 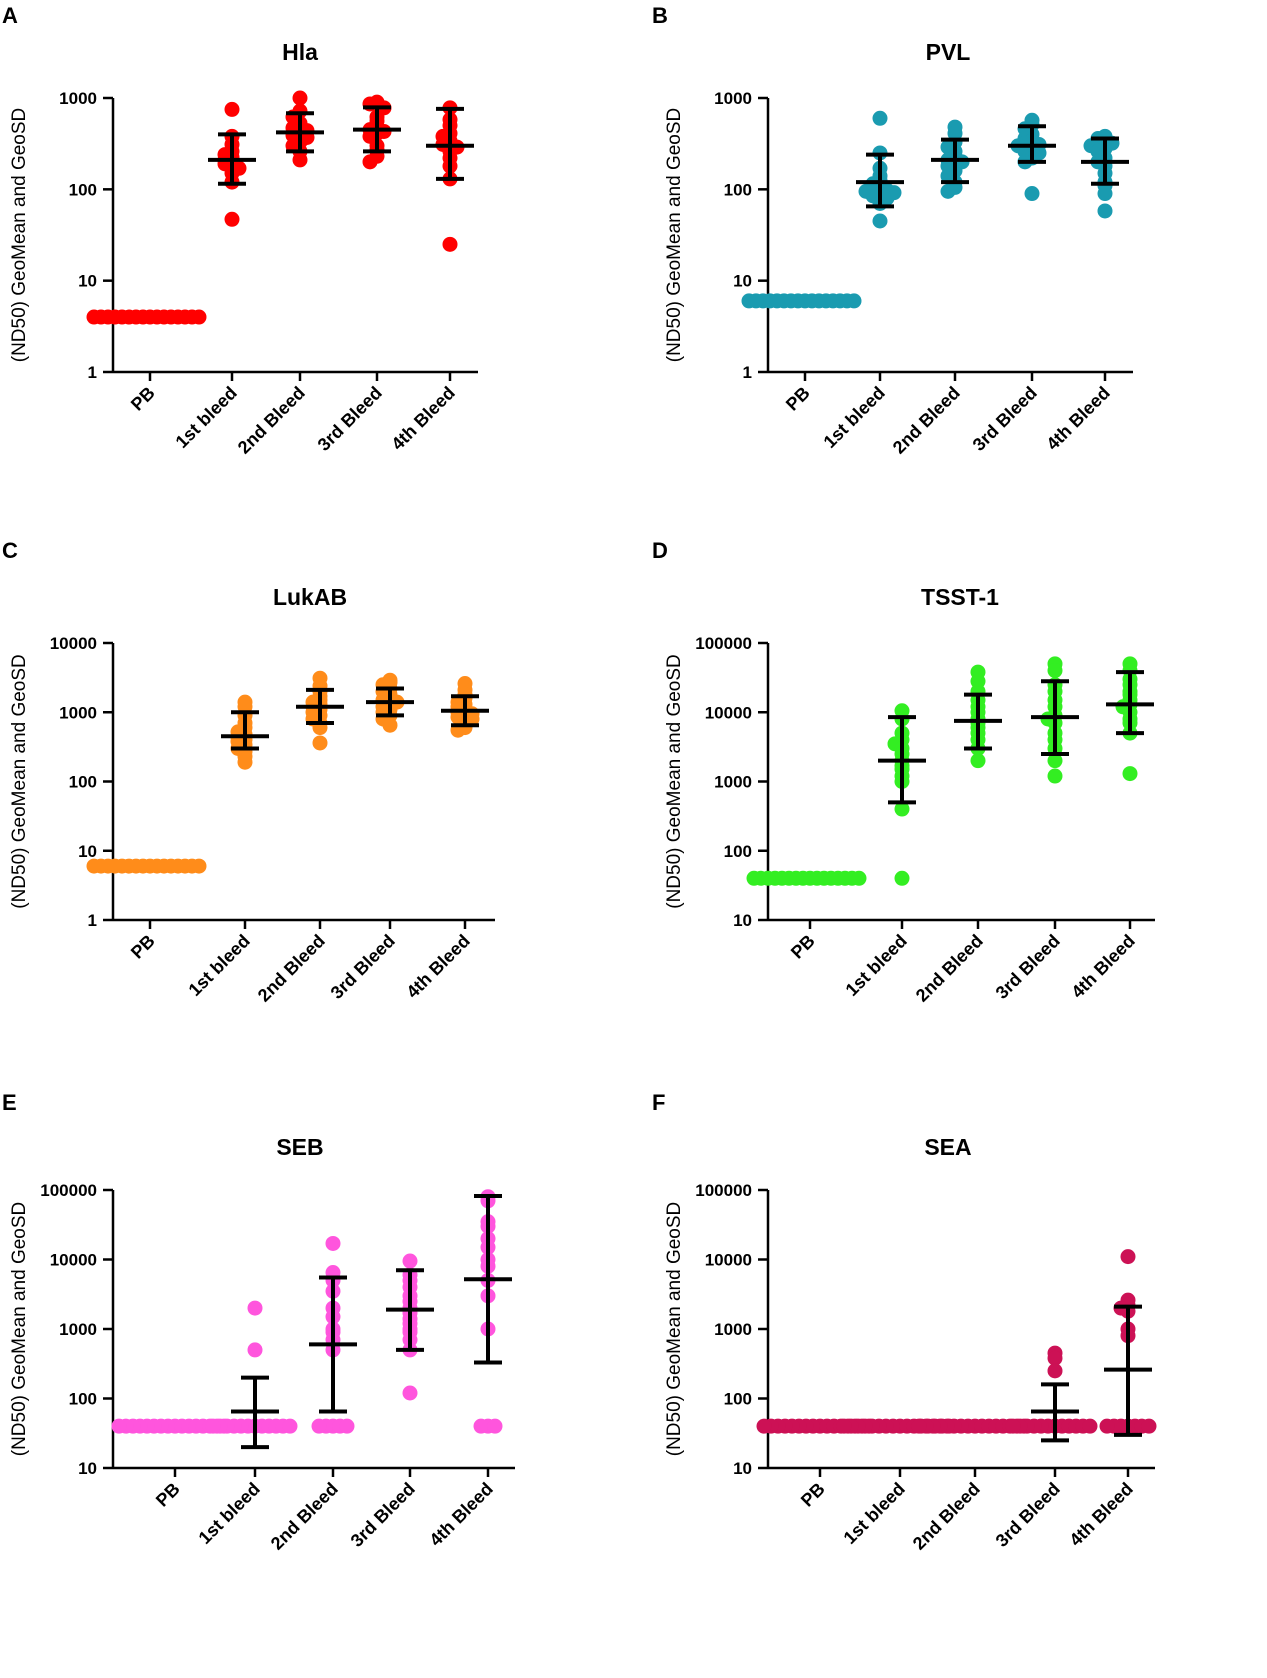 I want to click on panel-letter: F, so click(x=658, y=1102).